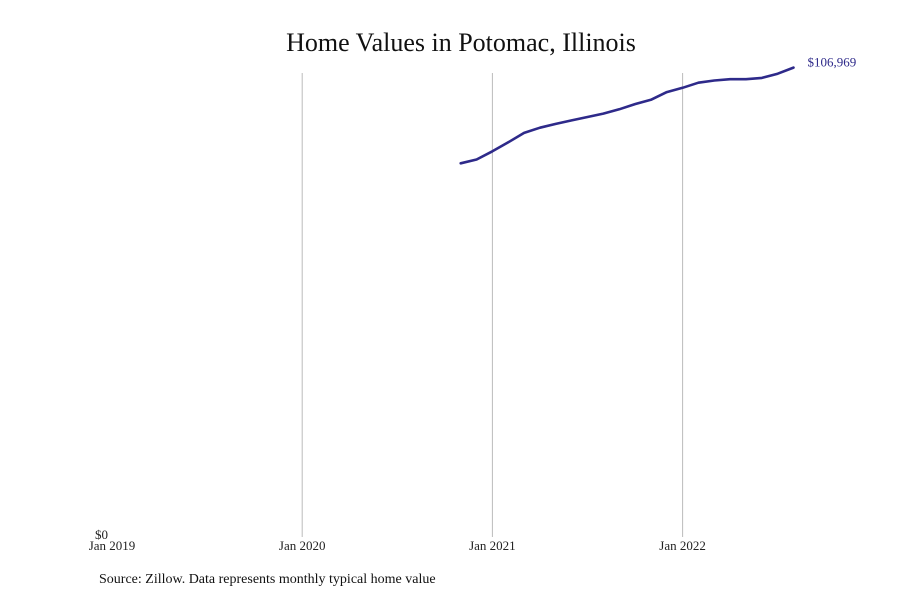 The image size is (900, 600). What do you see at coordinates (112, 545) in the screenshot?
I see `x-tick-label: Jan 2019` at bounding box center [112, 545].